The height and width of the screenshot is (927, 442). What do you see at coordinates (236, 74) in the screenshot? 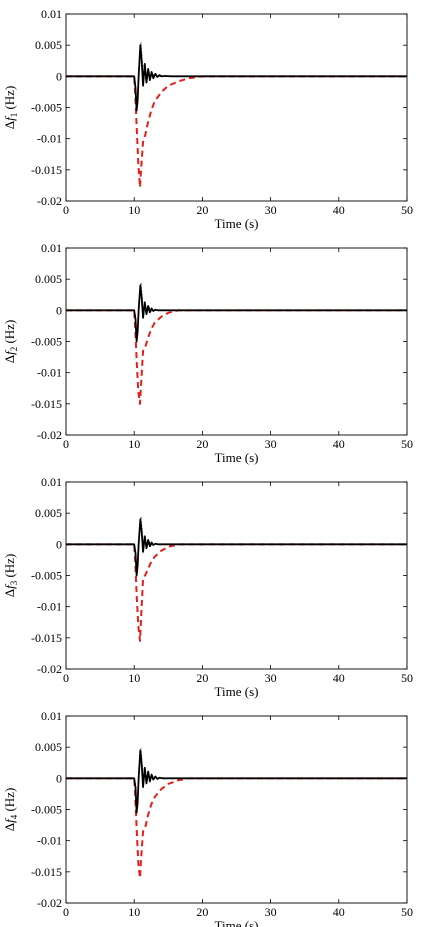
I see `series-line-dotted` at bounding box center [236, 74].